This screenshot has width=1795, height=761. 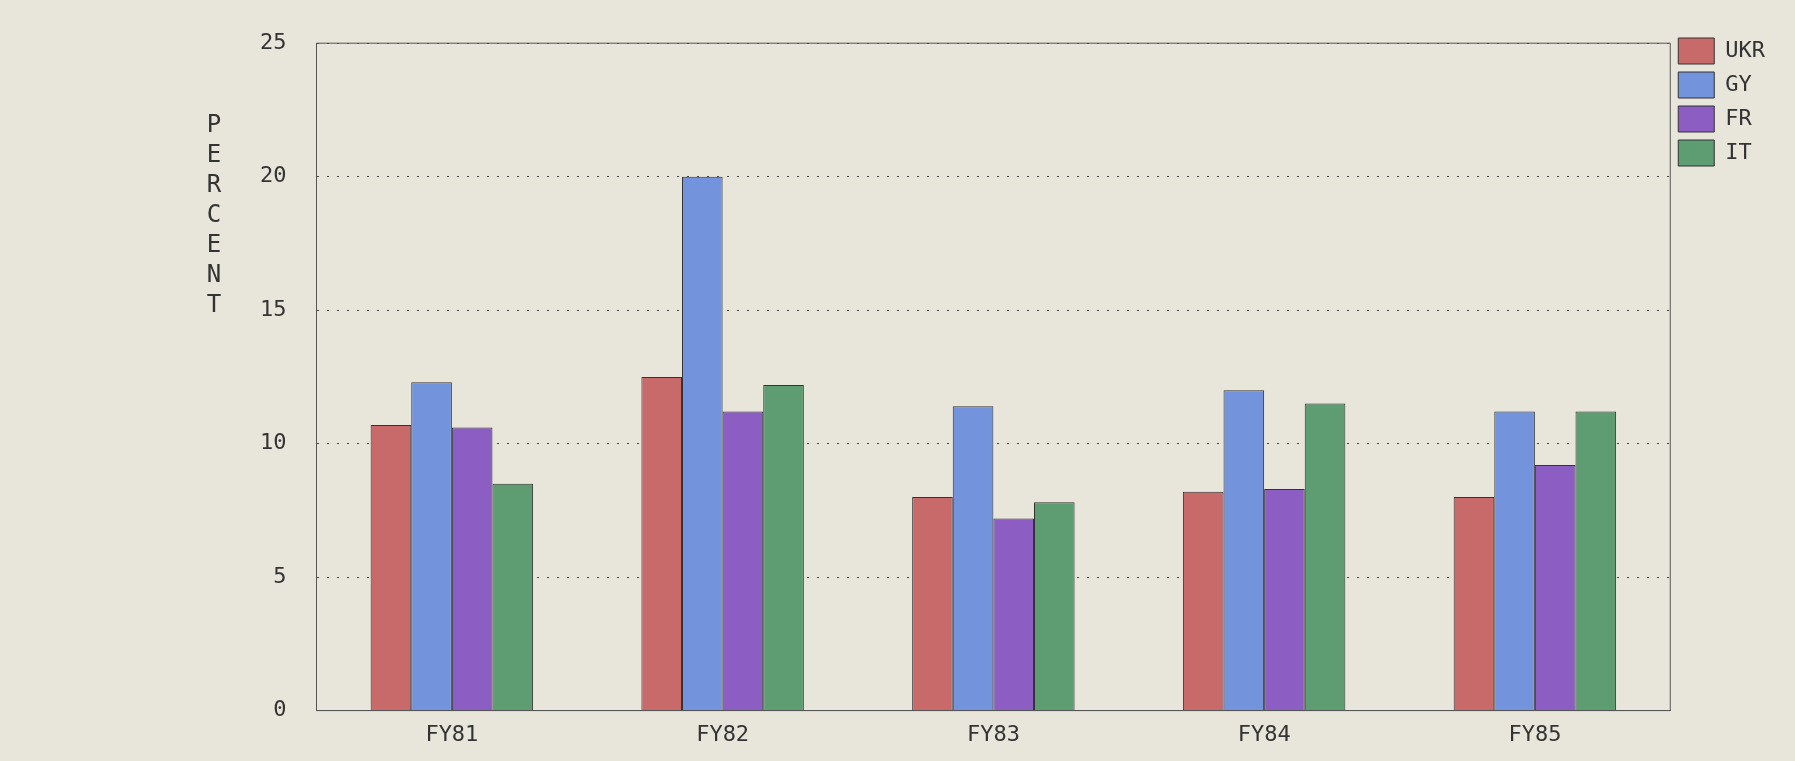 I want to click on y-tick-label: 10, so click(x=273, y=442).